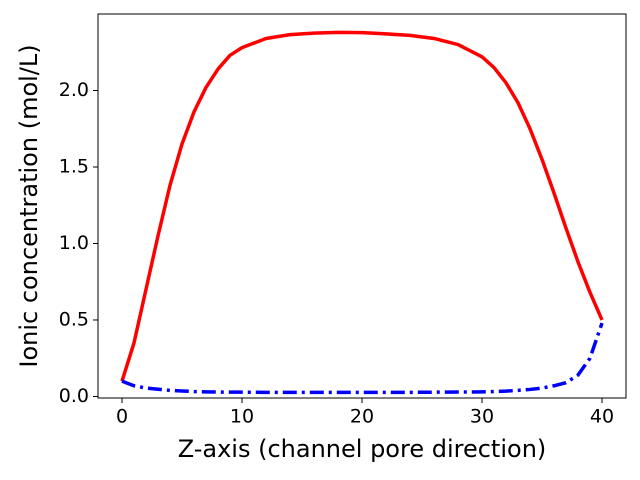 This screenshot has width=640, height=480. Describe the element at coordinates (362, 449) in the screenshot. I see `x-axis-label: Z-axis (channel pore direction)` at that location.